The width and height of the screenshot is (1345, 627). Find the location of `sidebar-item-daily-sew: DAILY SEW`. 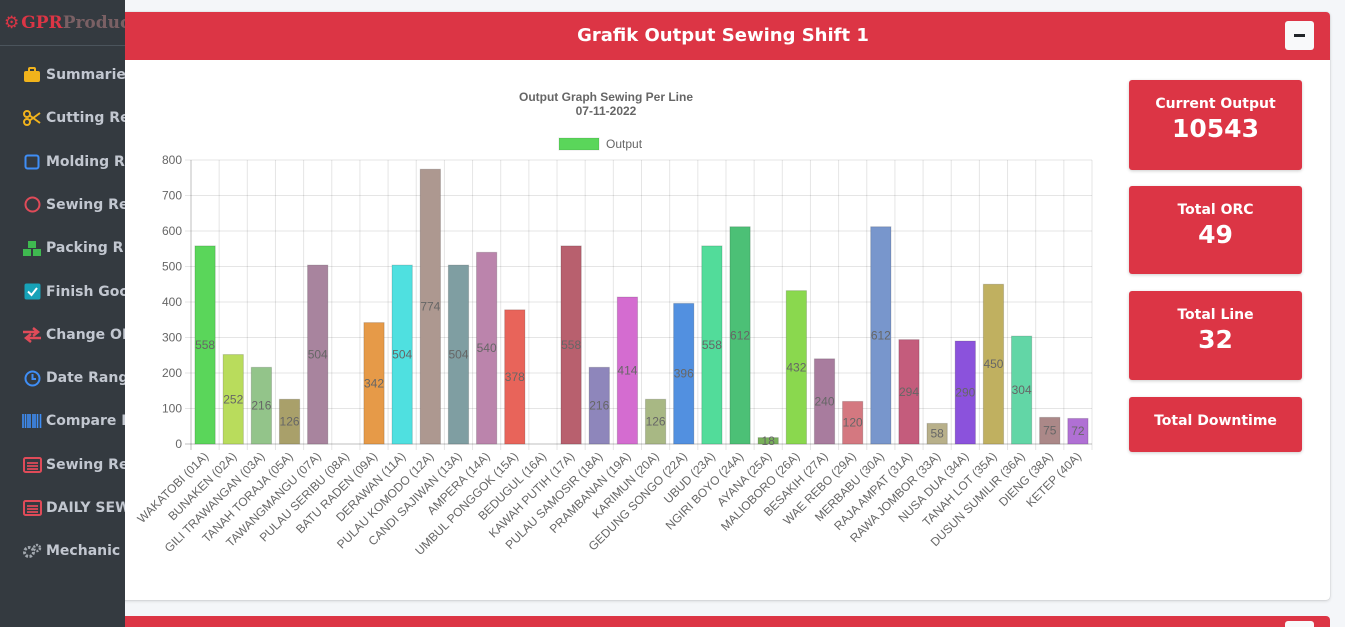

sidebar-item-daily-sew: DAILY SEW is located at coordinates (62, 508).